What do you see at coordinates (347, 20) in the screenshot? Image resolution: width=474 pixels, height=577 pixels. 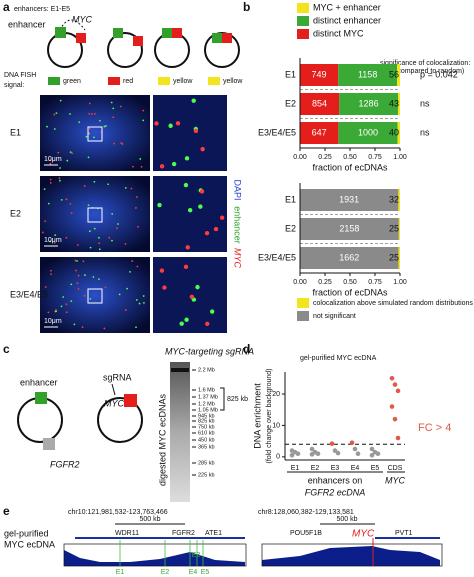 I see `legend-label: distinct enhancer` at bounding box center [347, 20].